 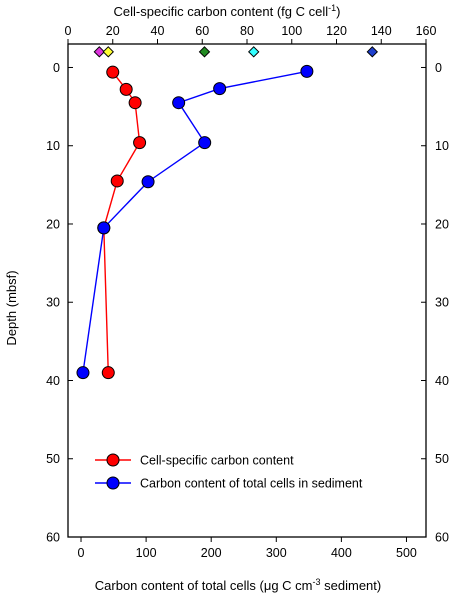 I want to click on right-tick-label: 60, so click(x=442, y=538).